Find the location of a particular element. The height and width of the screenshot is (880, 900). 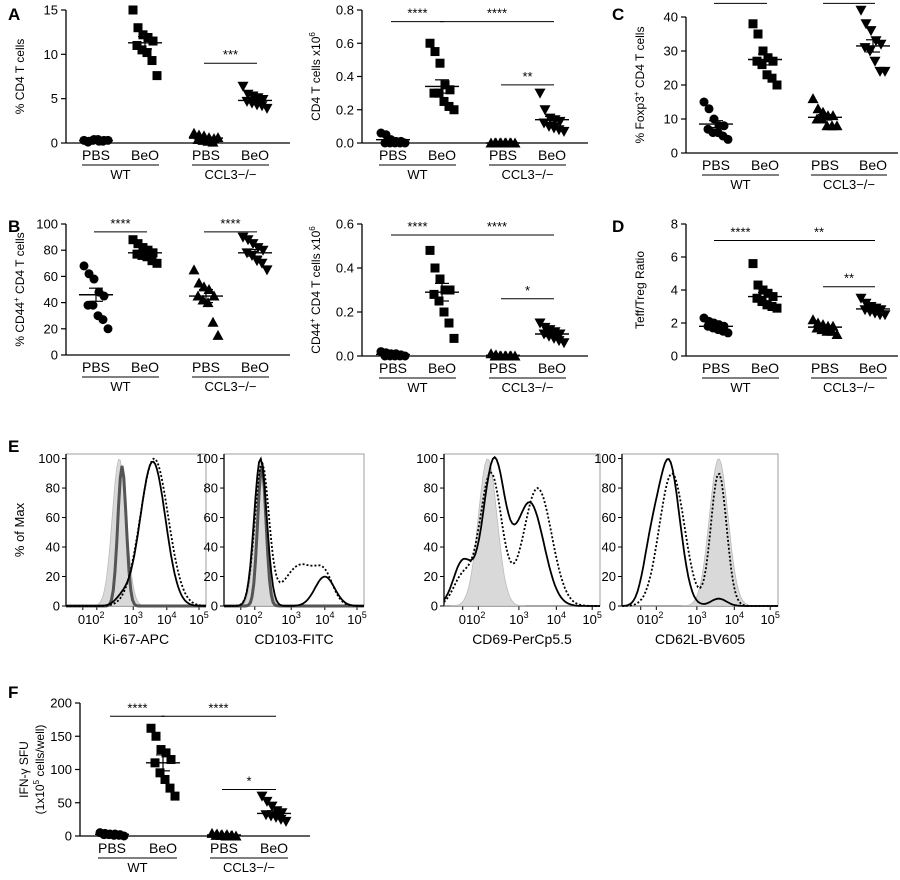

histogram-3: 0 20 40 60 80 100 0102 103 104 105 CD69-PerCp5.5 is located at coordinates (509, 549).